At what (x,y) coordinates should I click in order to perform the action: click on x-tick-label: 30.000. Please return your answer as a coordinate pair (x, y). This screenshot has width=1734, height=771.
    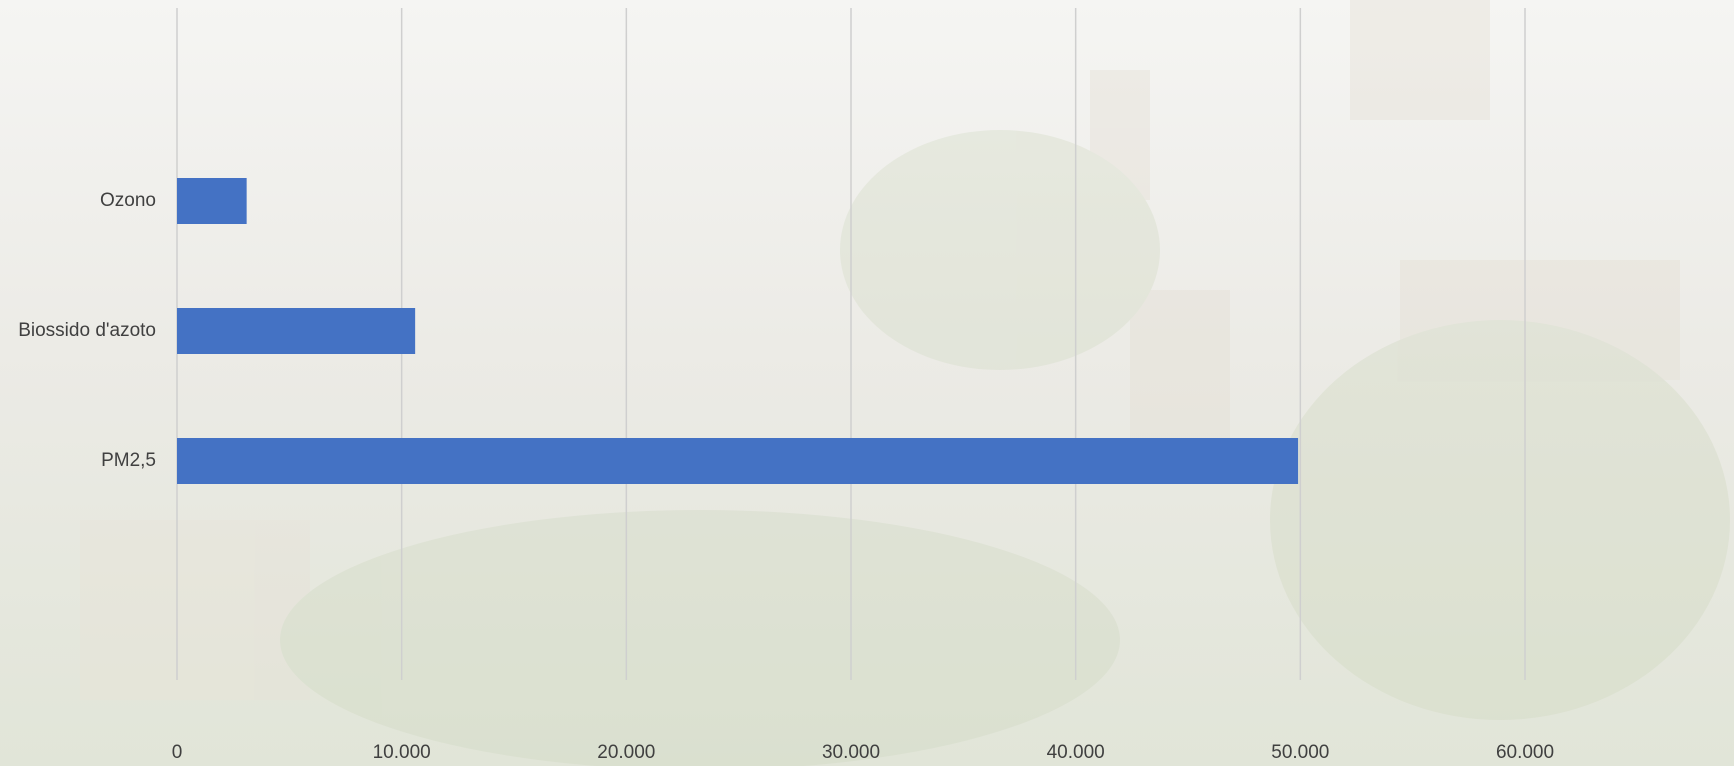
    Looking at the image, I should click on (851, 752).